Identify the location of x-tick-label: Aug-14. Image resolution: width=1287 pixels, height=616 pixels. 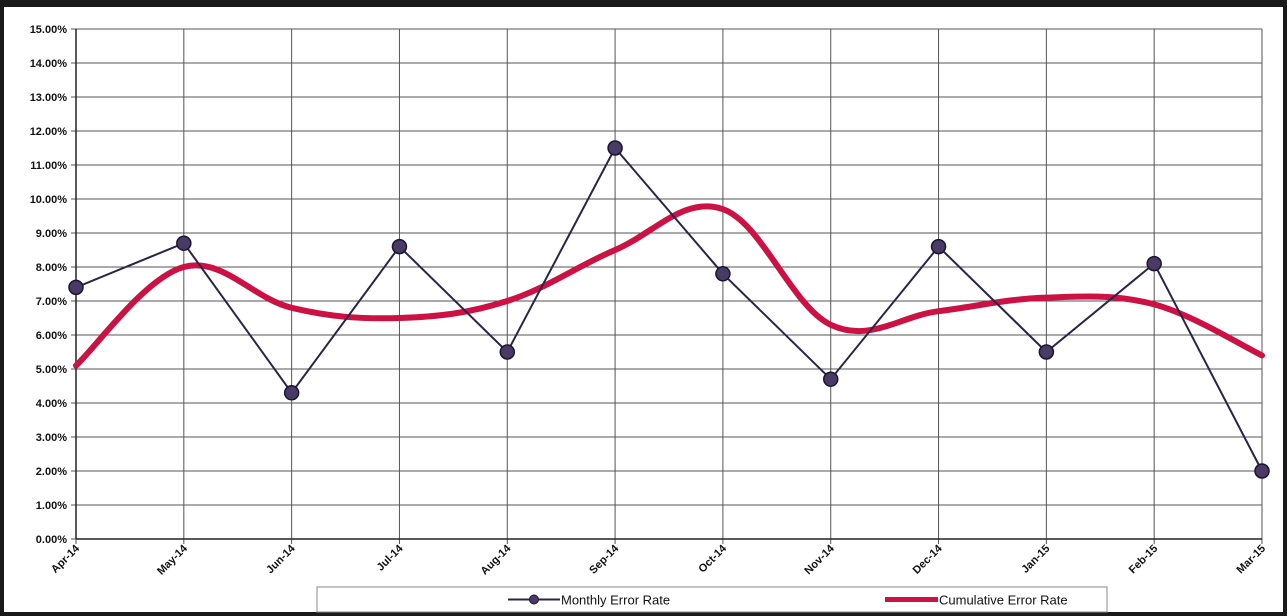
(496, 559).